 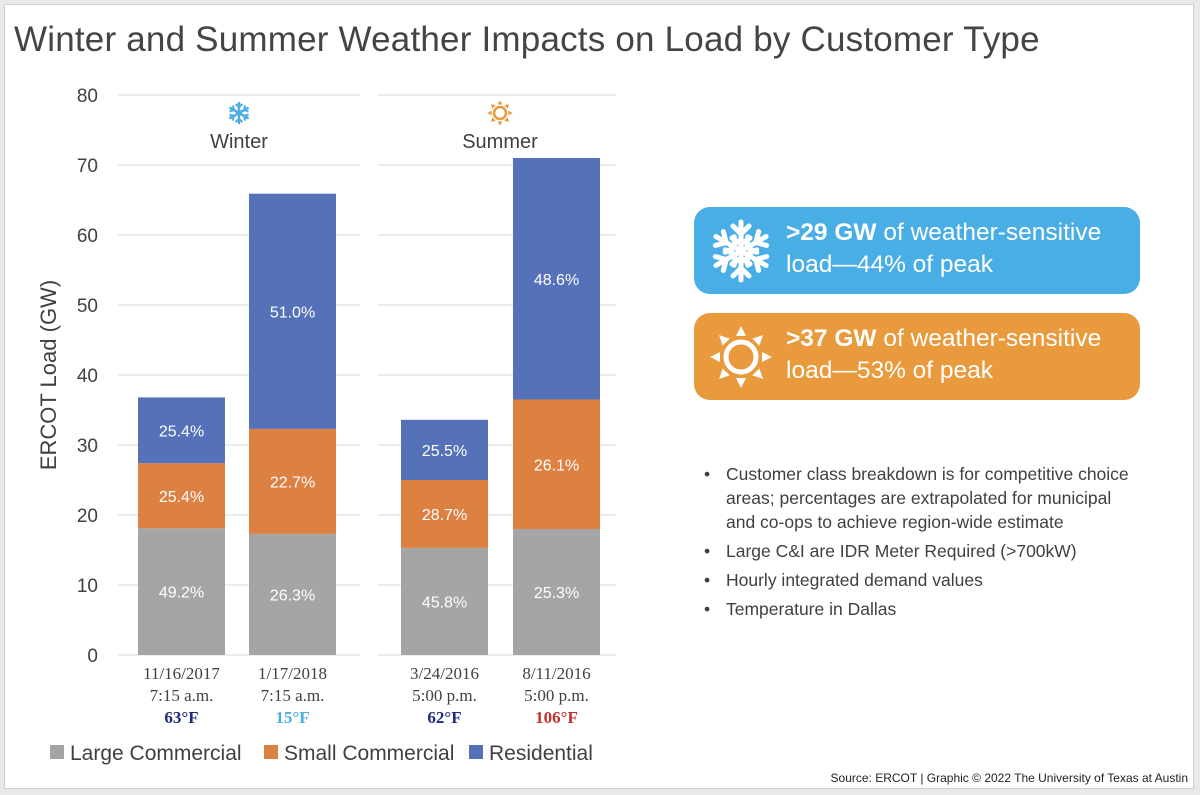 What do you see at coordinates (919, 580) in the screenshot?
I see `note-item: Hourly integrated demand values` at bounding box center [919, 580].